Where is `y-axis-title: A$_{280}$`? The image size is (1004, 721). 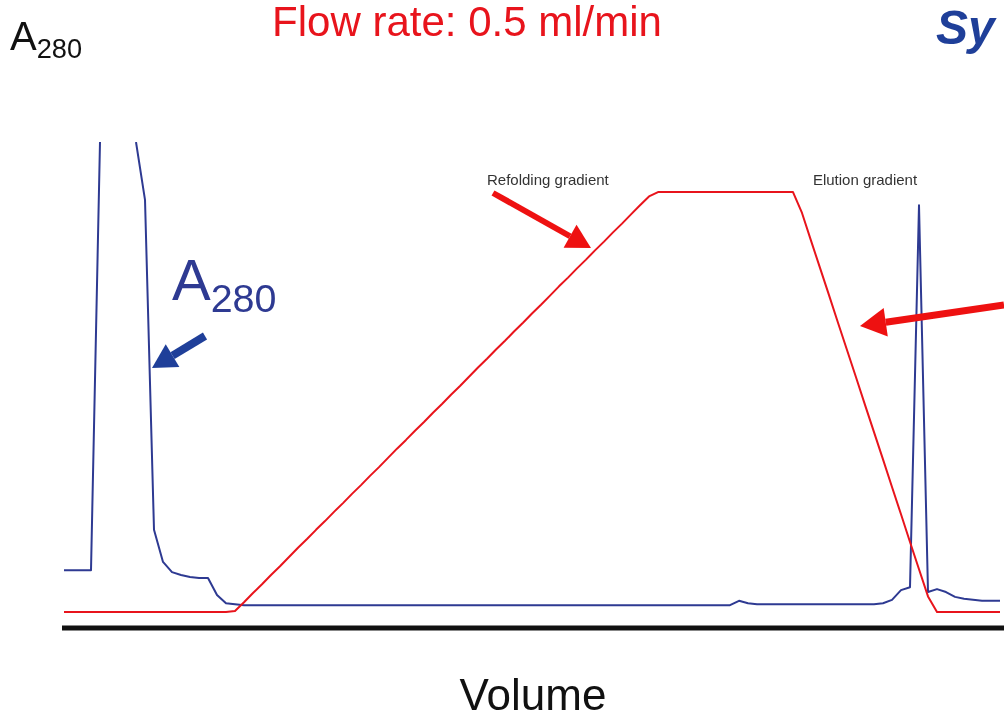
y-axis-title: A$_{280}$ is located at coordinates (46, 39).